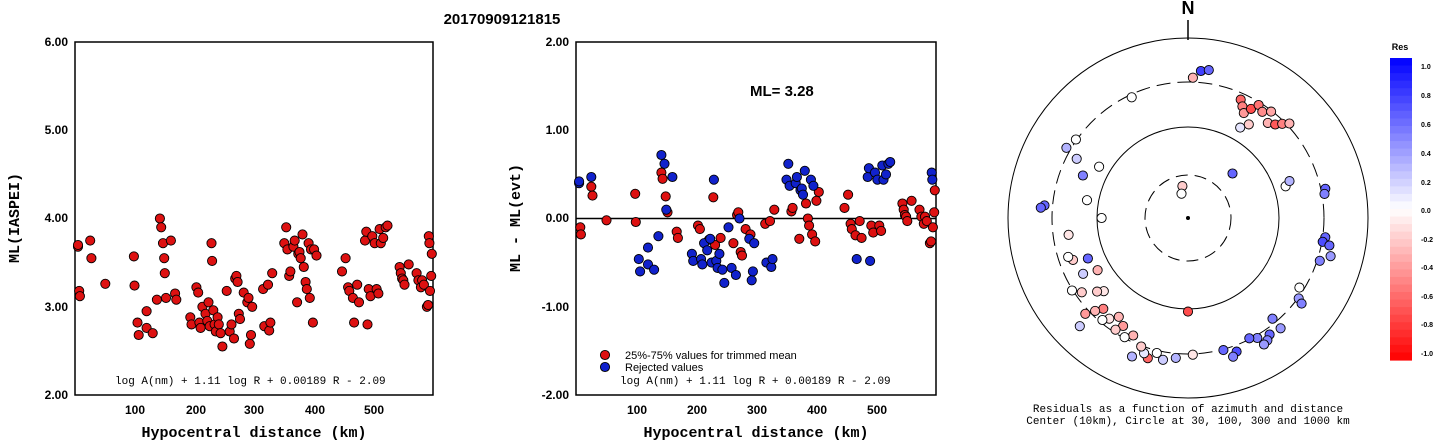 The height and width of the screenshot is (441, 1437). I want to click on y-tick-label: 6.00, so click(57, 42).